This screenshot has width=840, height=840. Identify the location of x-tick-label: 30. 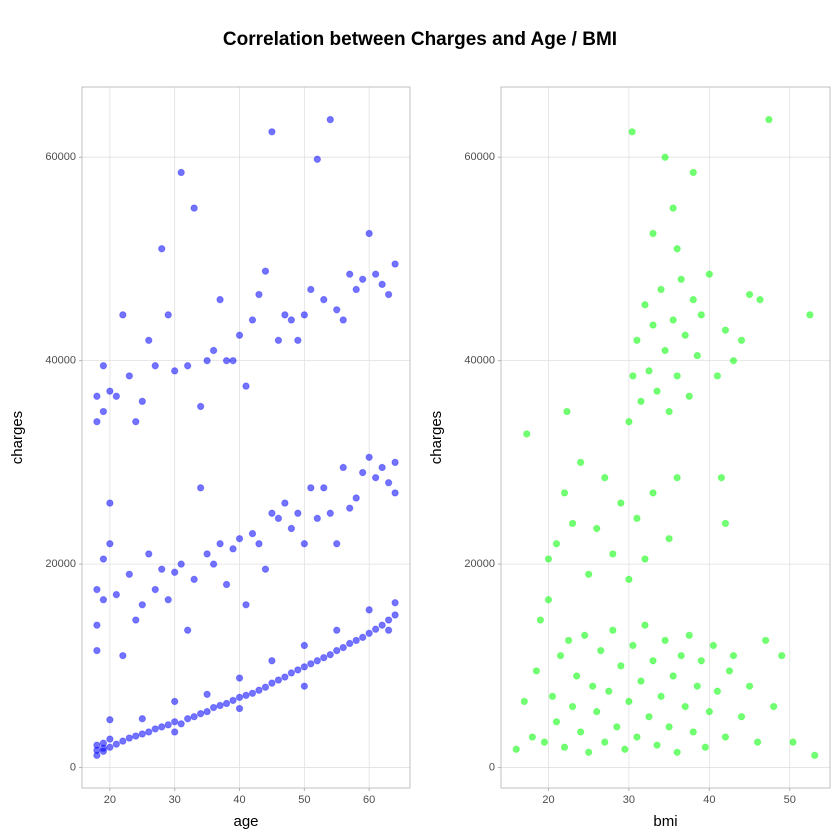
(175, 800).